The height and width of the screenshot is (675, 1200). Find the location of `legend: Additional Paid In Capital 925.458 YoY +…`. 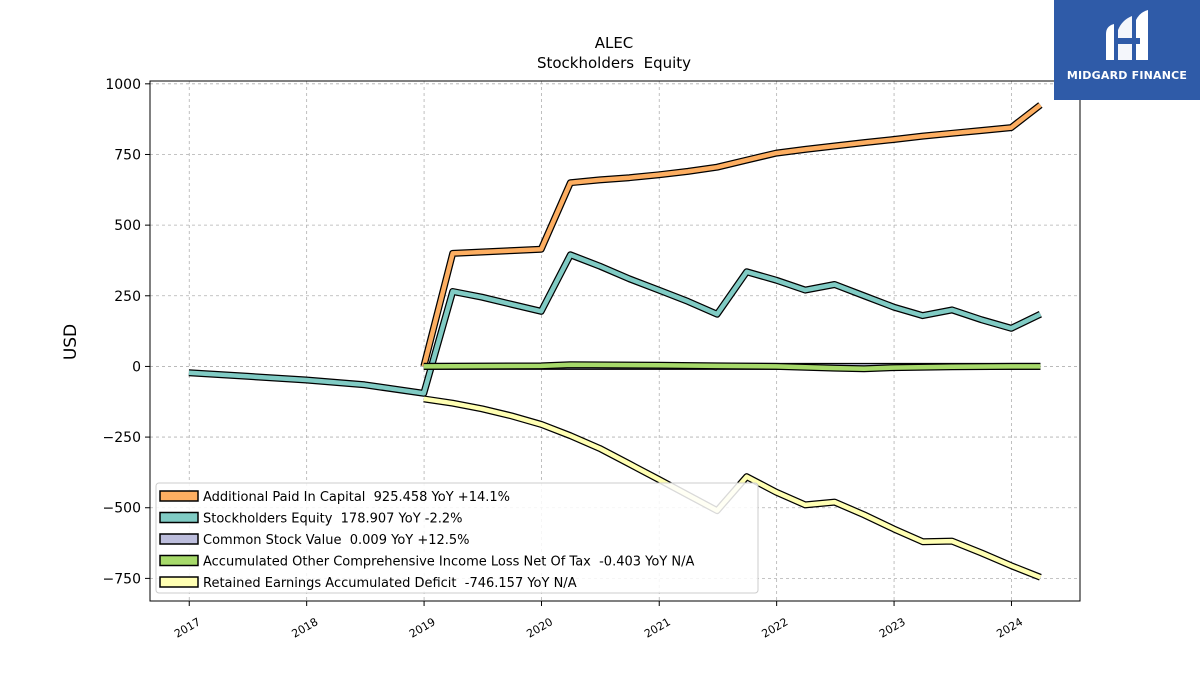

legend: Additional Paid In Capital 925.458 YoY +… is located at coordinates (457, 538).